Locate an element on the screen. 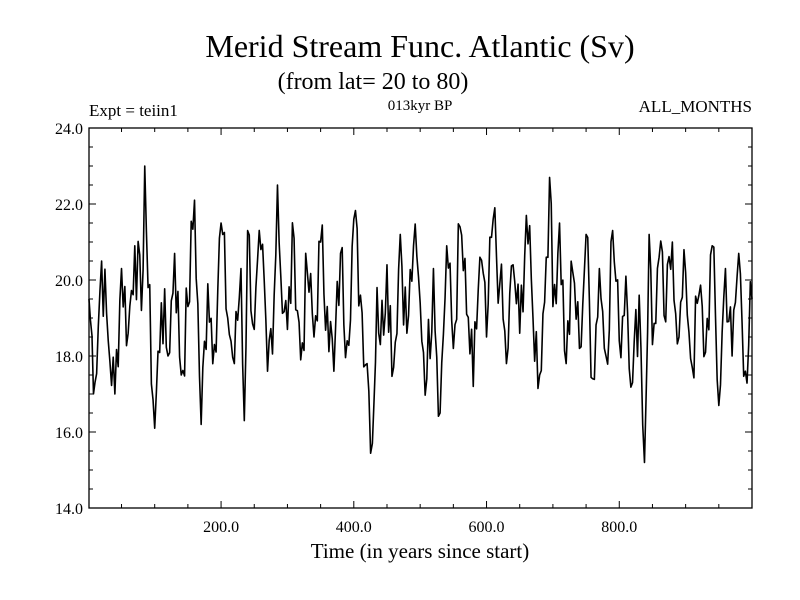 The image size is (800, 600). period-label: 013kyr BP is located at coordinates (420, 106).